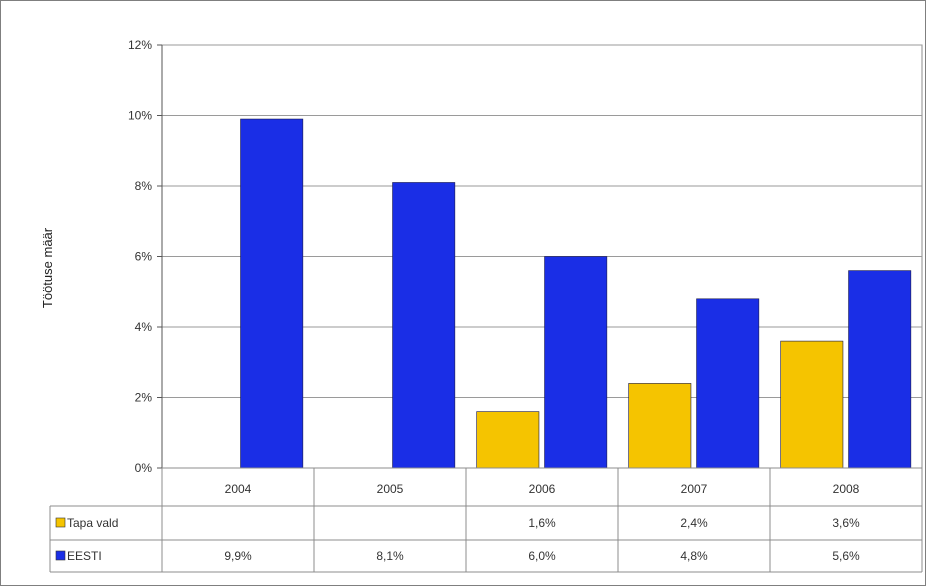 The width and height of the screenshot is (928, 588). I want to click on x-category-label: 2007, so click(694, 489).